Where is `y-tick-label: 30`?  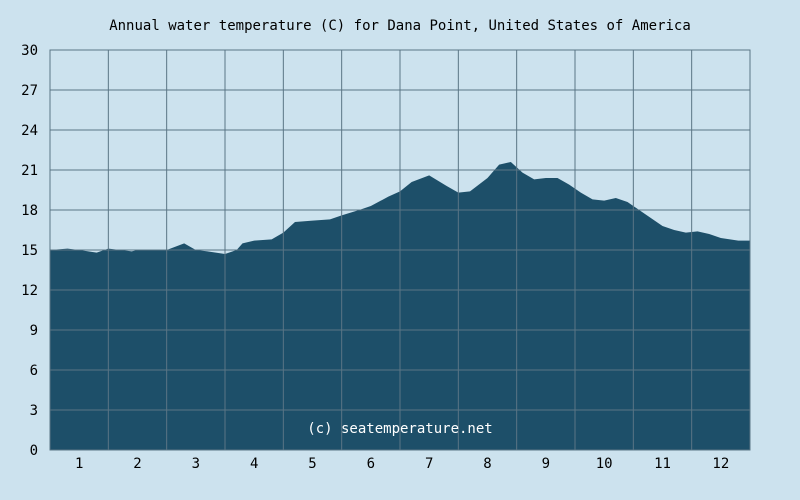
y-tick-label: 30 is located at coordinates (29, 51).